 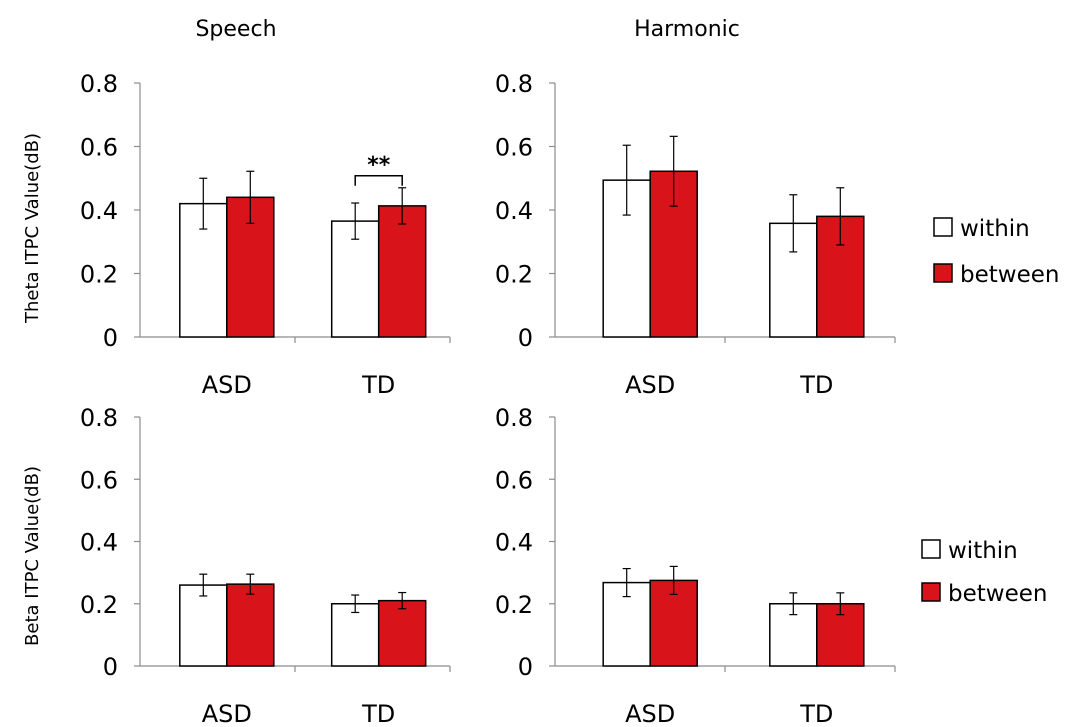 I want to click on significance-bracket, so click(x=378, y=180).